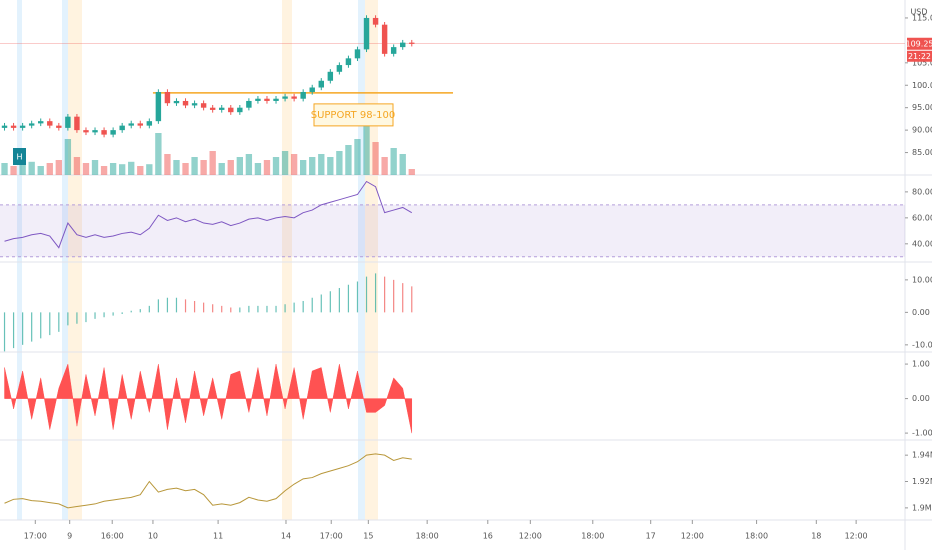 This screenshot has width=932, height=550. Describe the element at coordinates (921, 364) in the screenshot. I see `y-tick-label: 1.00` at that location.